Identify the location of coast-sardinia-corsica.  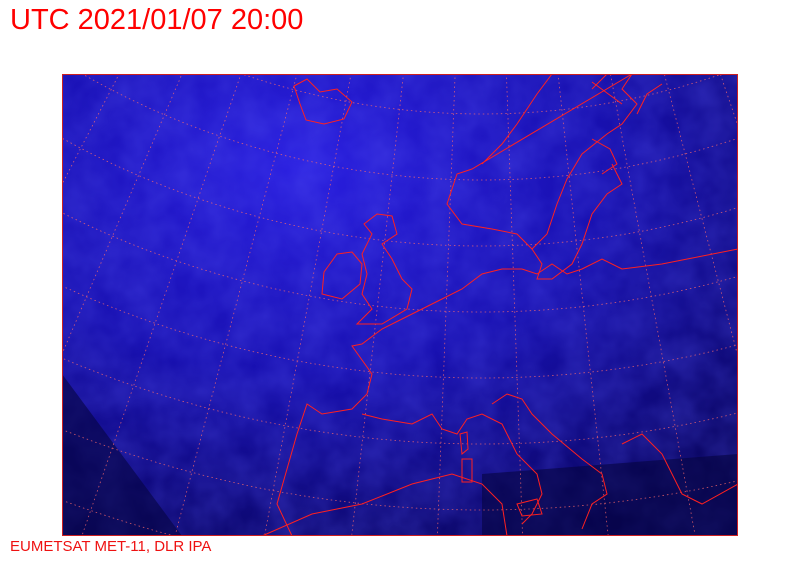
(466, 457).